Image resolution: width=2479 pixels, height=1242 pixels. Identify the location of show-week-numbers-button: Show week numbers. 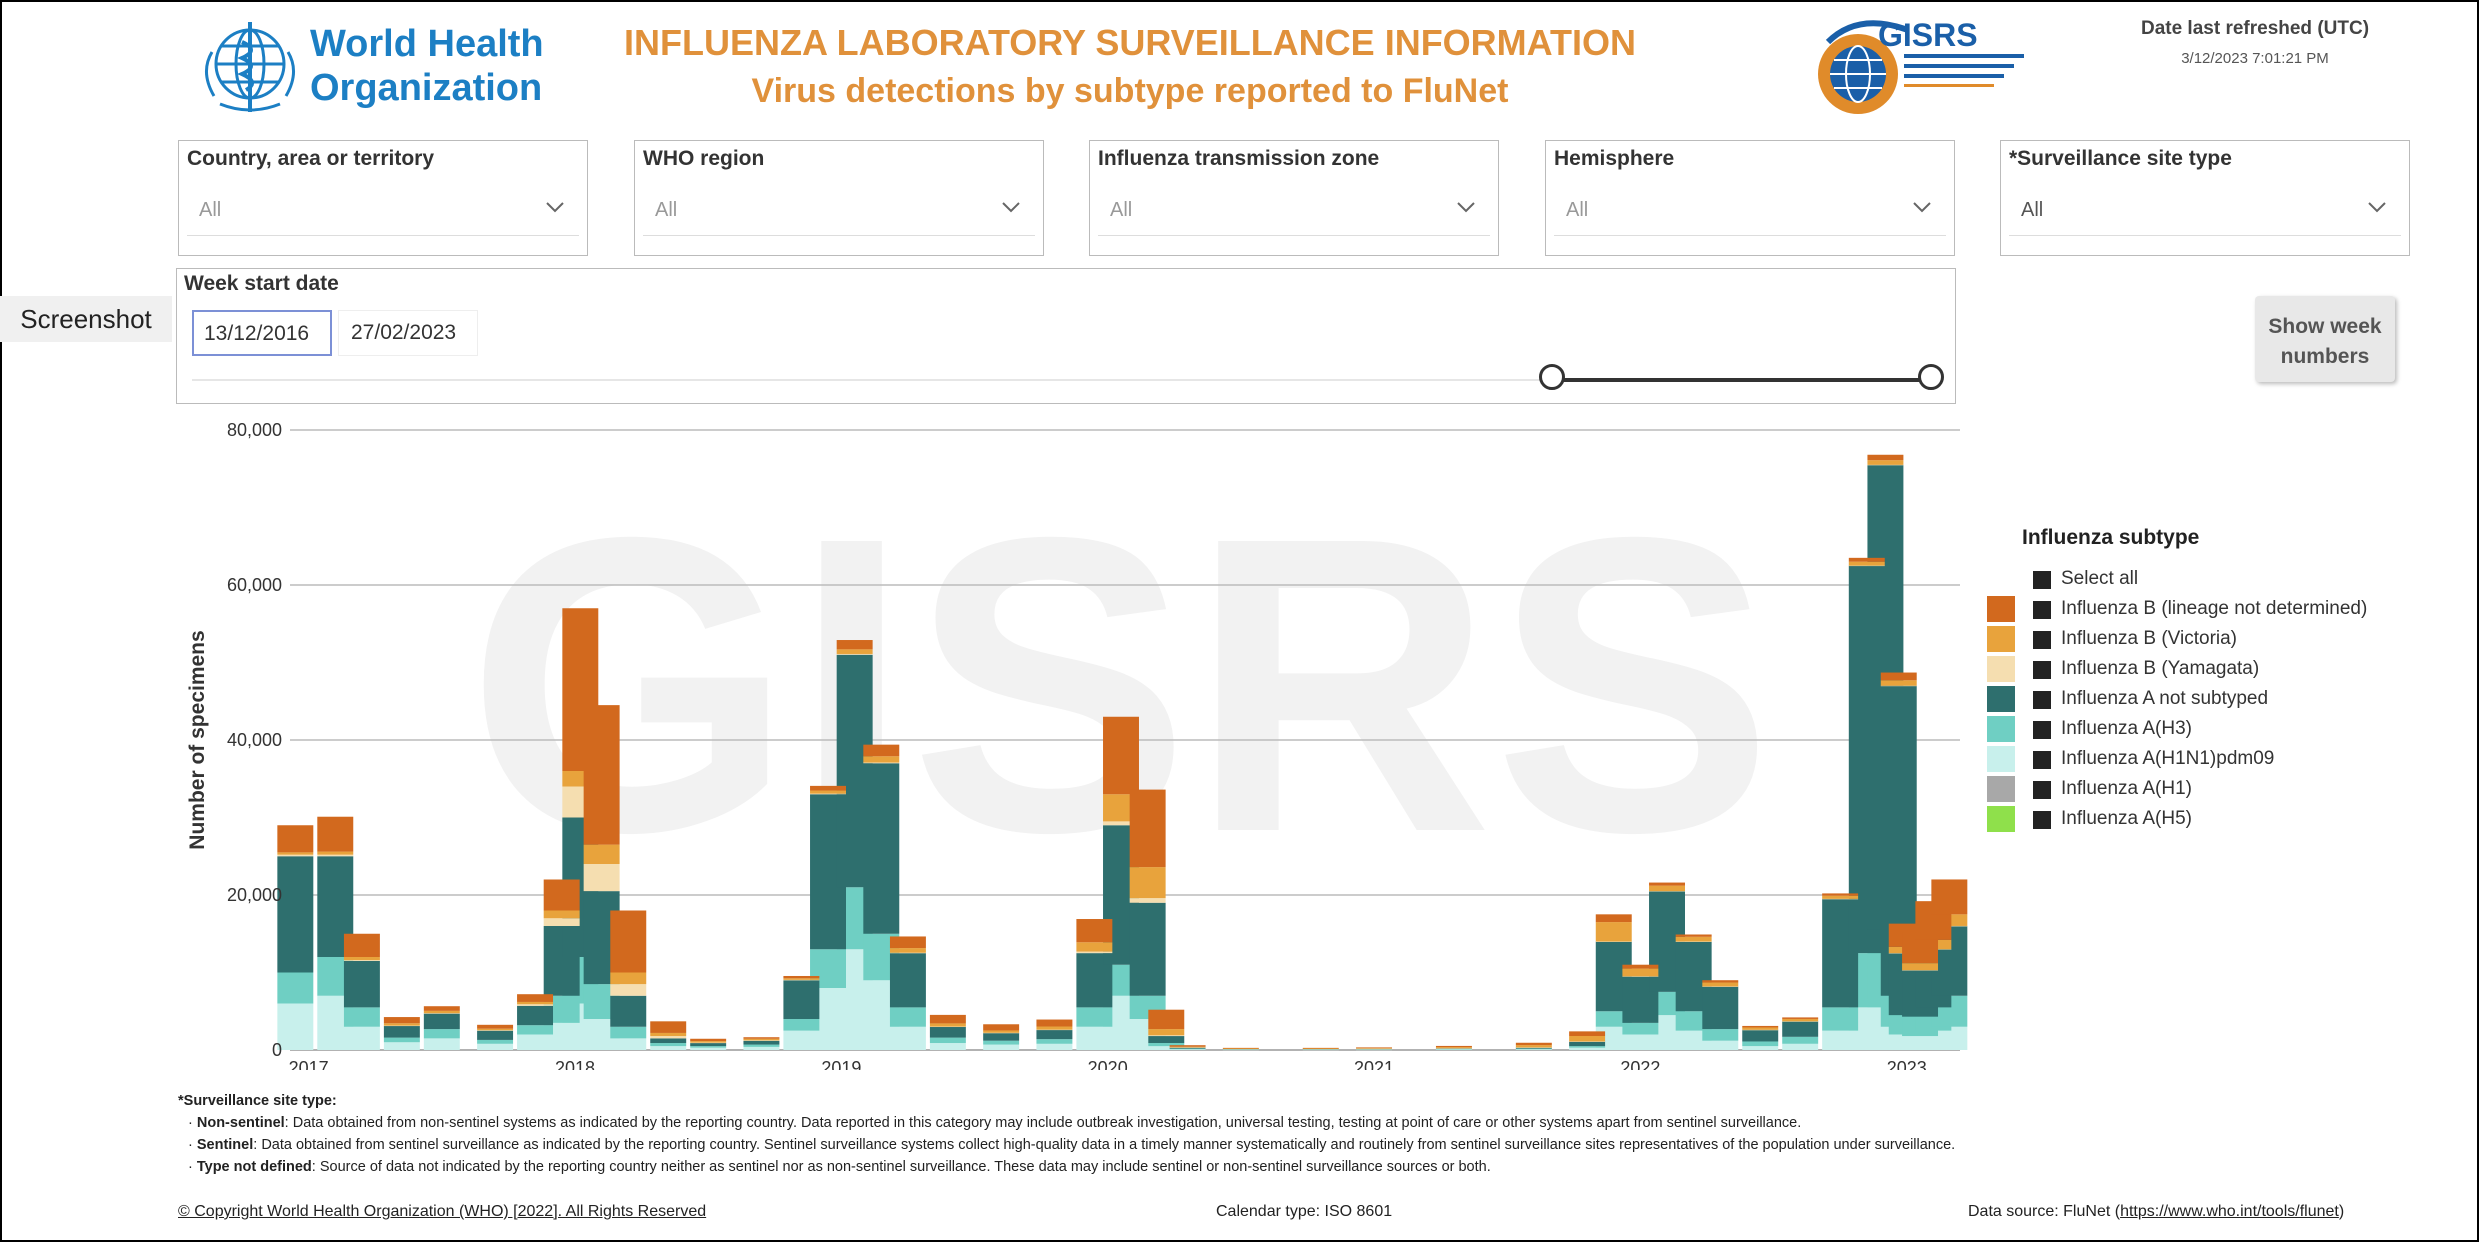
(2325, 339).